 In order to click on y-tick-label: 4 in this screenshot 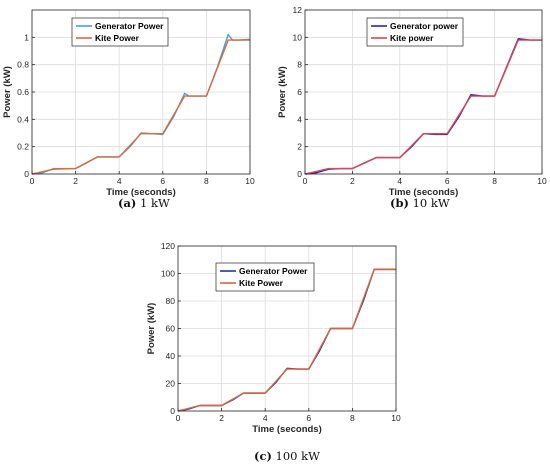, I will do `click(299, 119)`.